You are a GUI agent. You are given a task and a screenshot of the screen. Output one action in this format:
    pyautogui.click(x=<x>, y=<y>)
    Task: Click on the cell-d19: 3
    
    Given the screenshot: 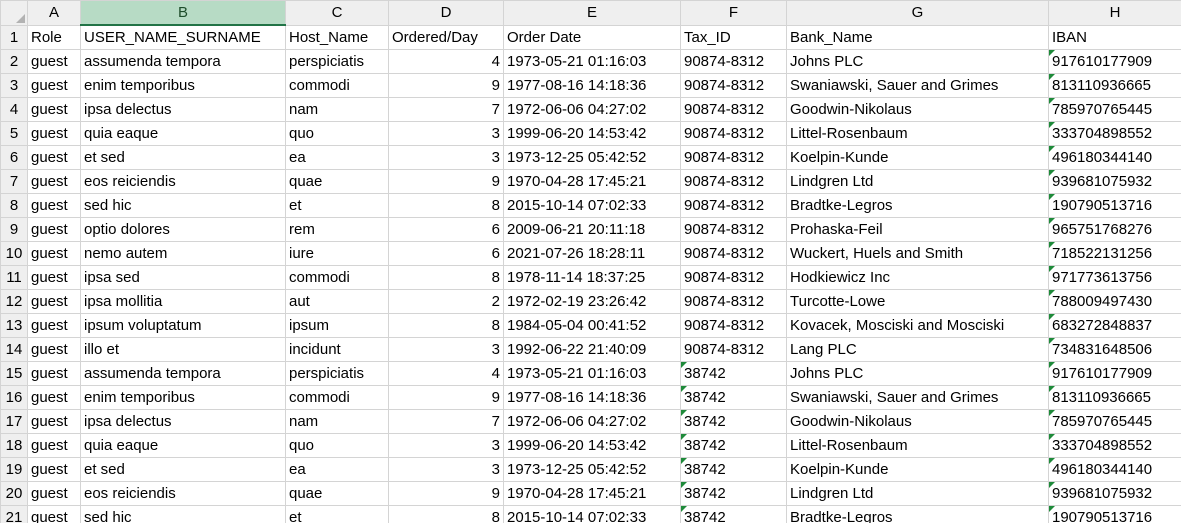 What is the action you would take?
    pyautogui.click(x=446, y=469)
    